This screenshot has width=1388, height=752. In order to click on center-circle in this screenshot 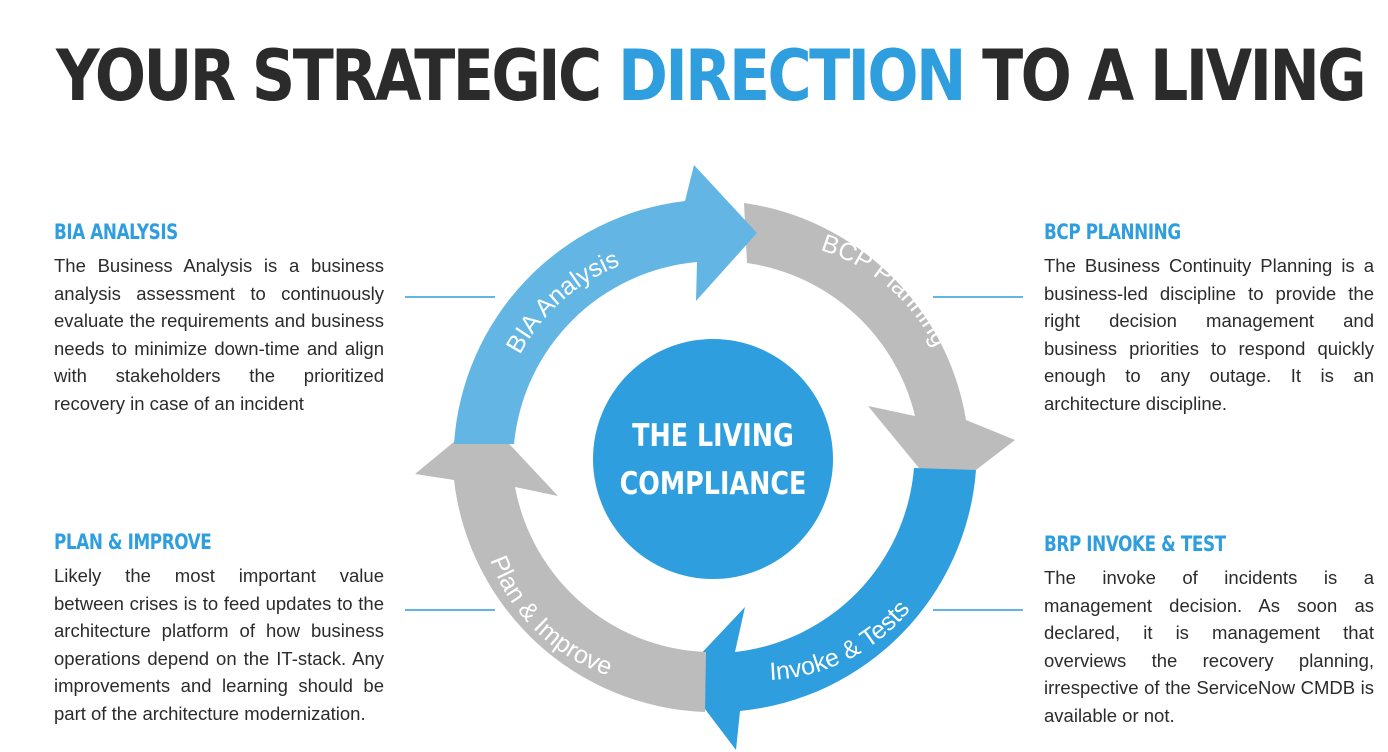, I will do `click(713, 459)`.